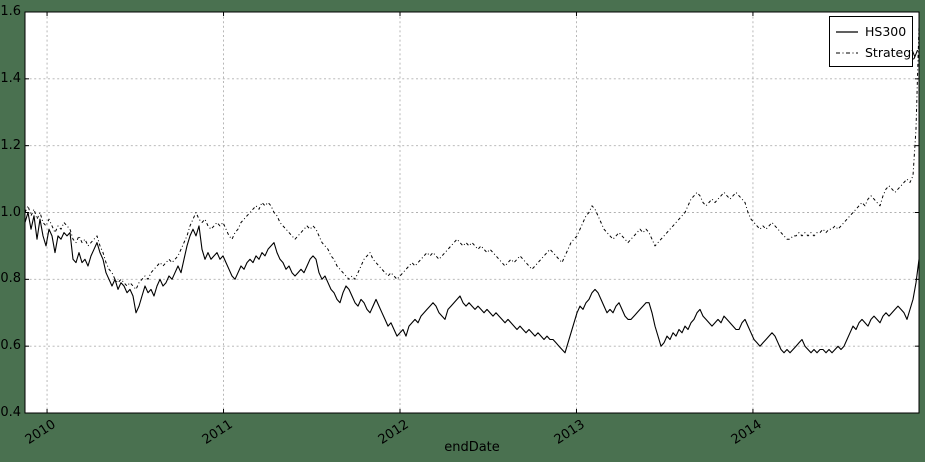 The height and width of the screenshot is (462, 925). I want to click on x-axis-title: endDate, so click(472, 447).